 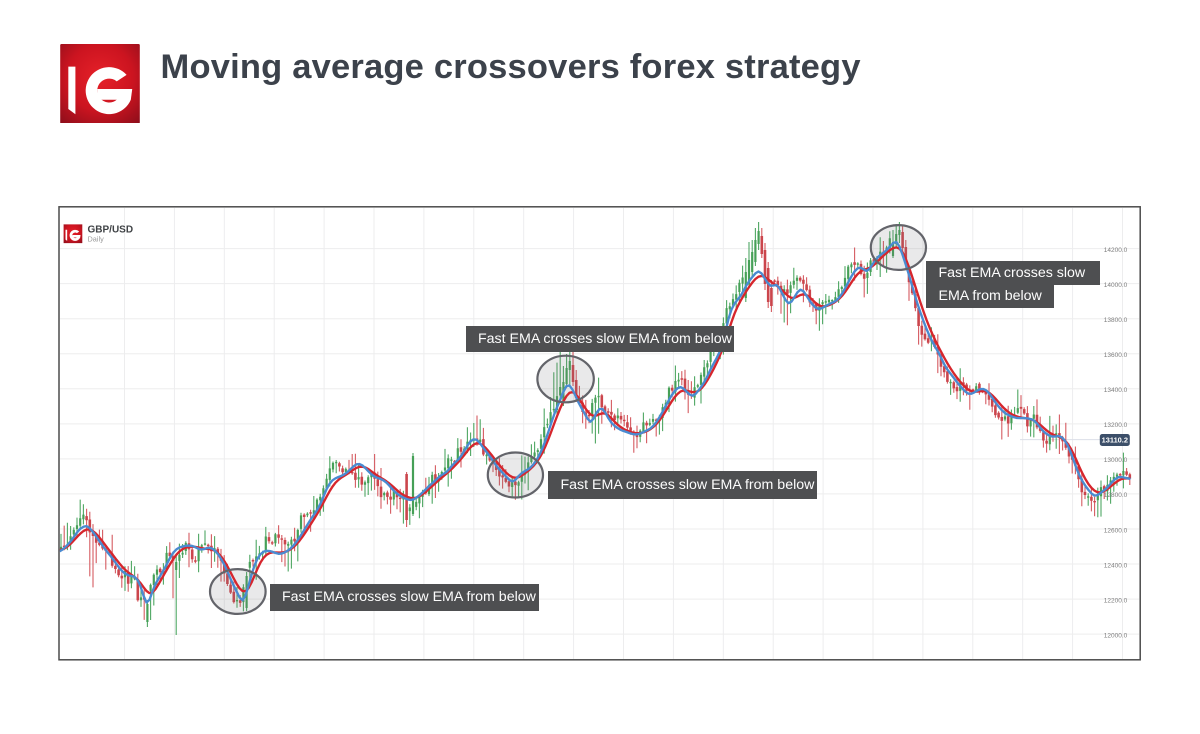 I want to click on svg-text: Daily, so click(x=96, y=239).